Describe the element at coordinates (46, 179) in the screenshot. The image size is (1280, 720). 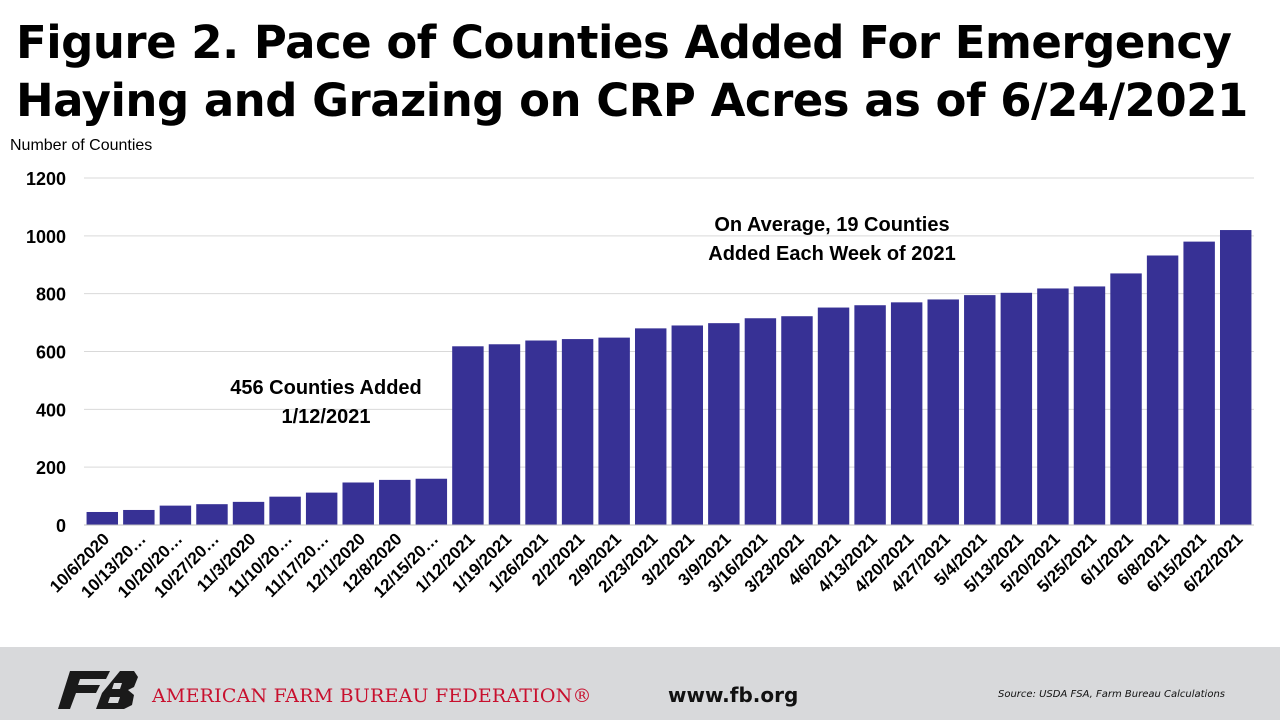
I see `y-tick-label: 1200` at that location.